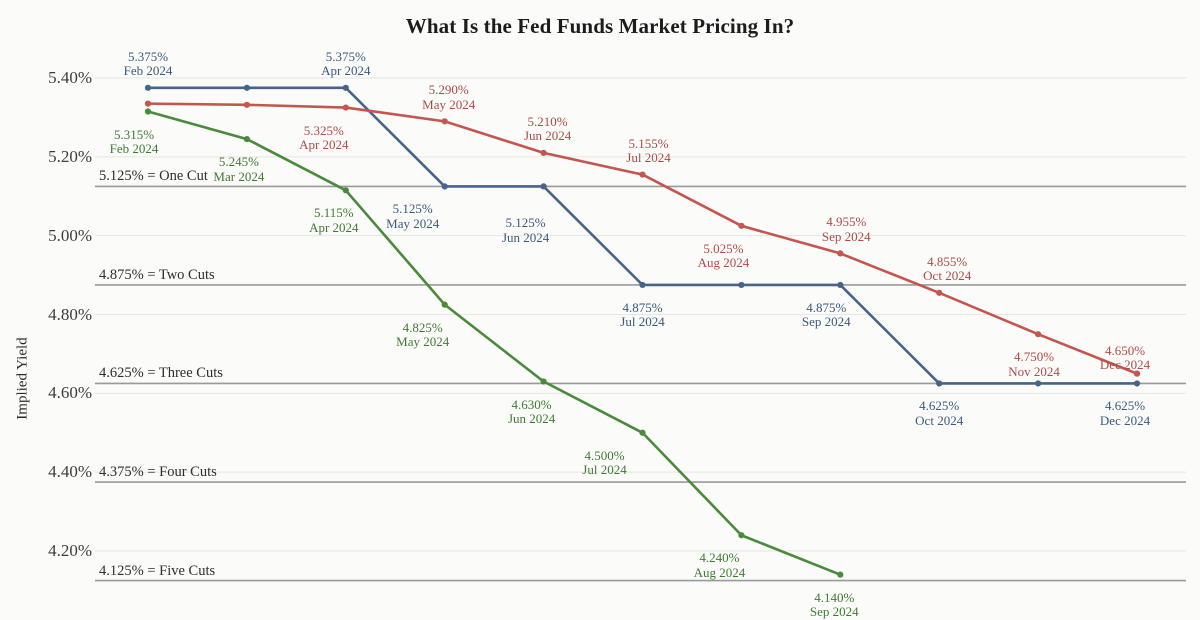  I want to click on data-point-value: 5.155%, so click(648, 143).